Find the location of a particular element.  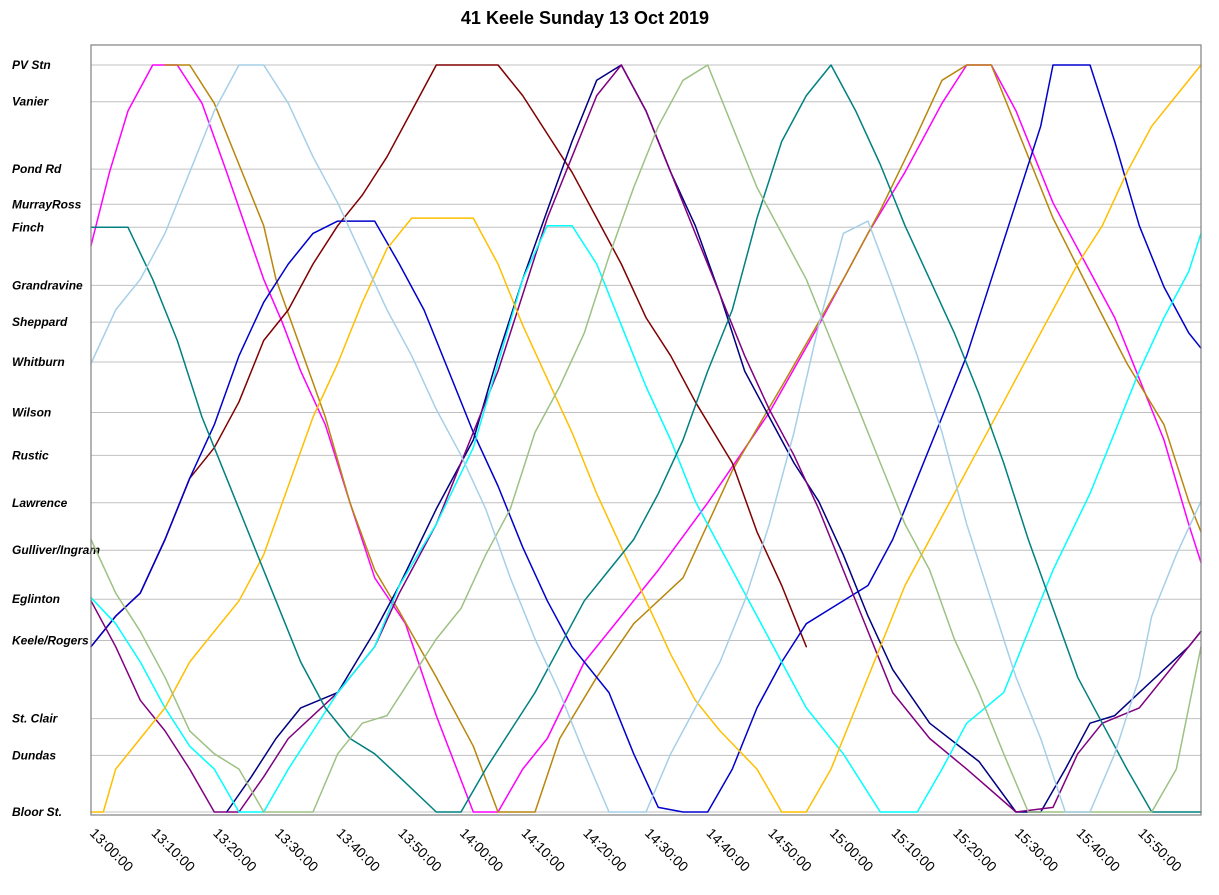

stop-label: Pond Rd is located at coordinates (37, 169).